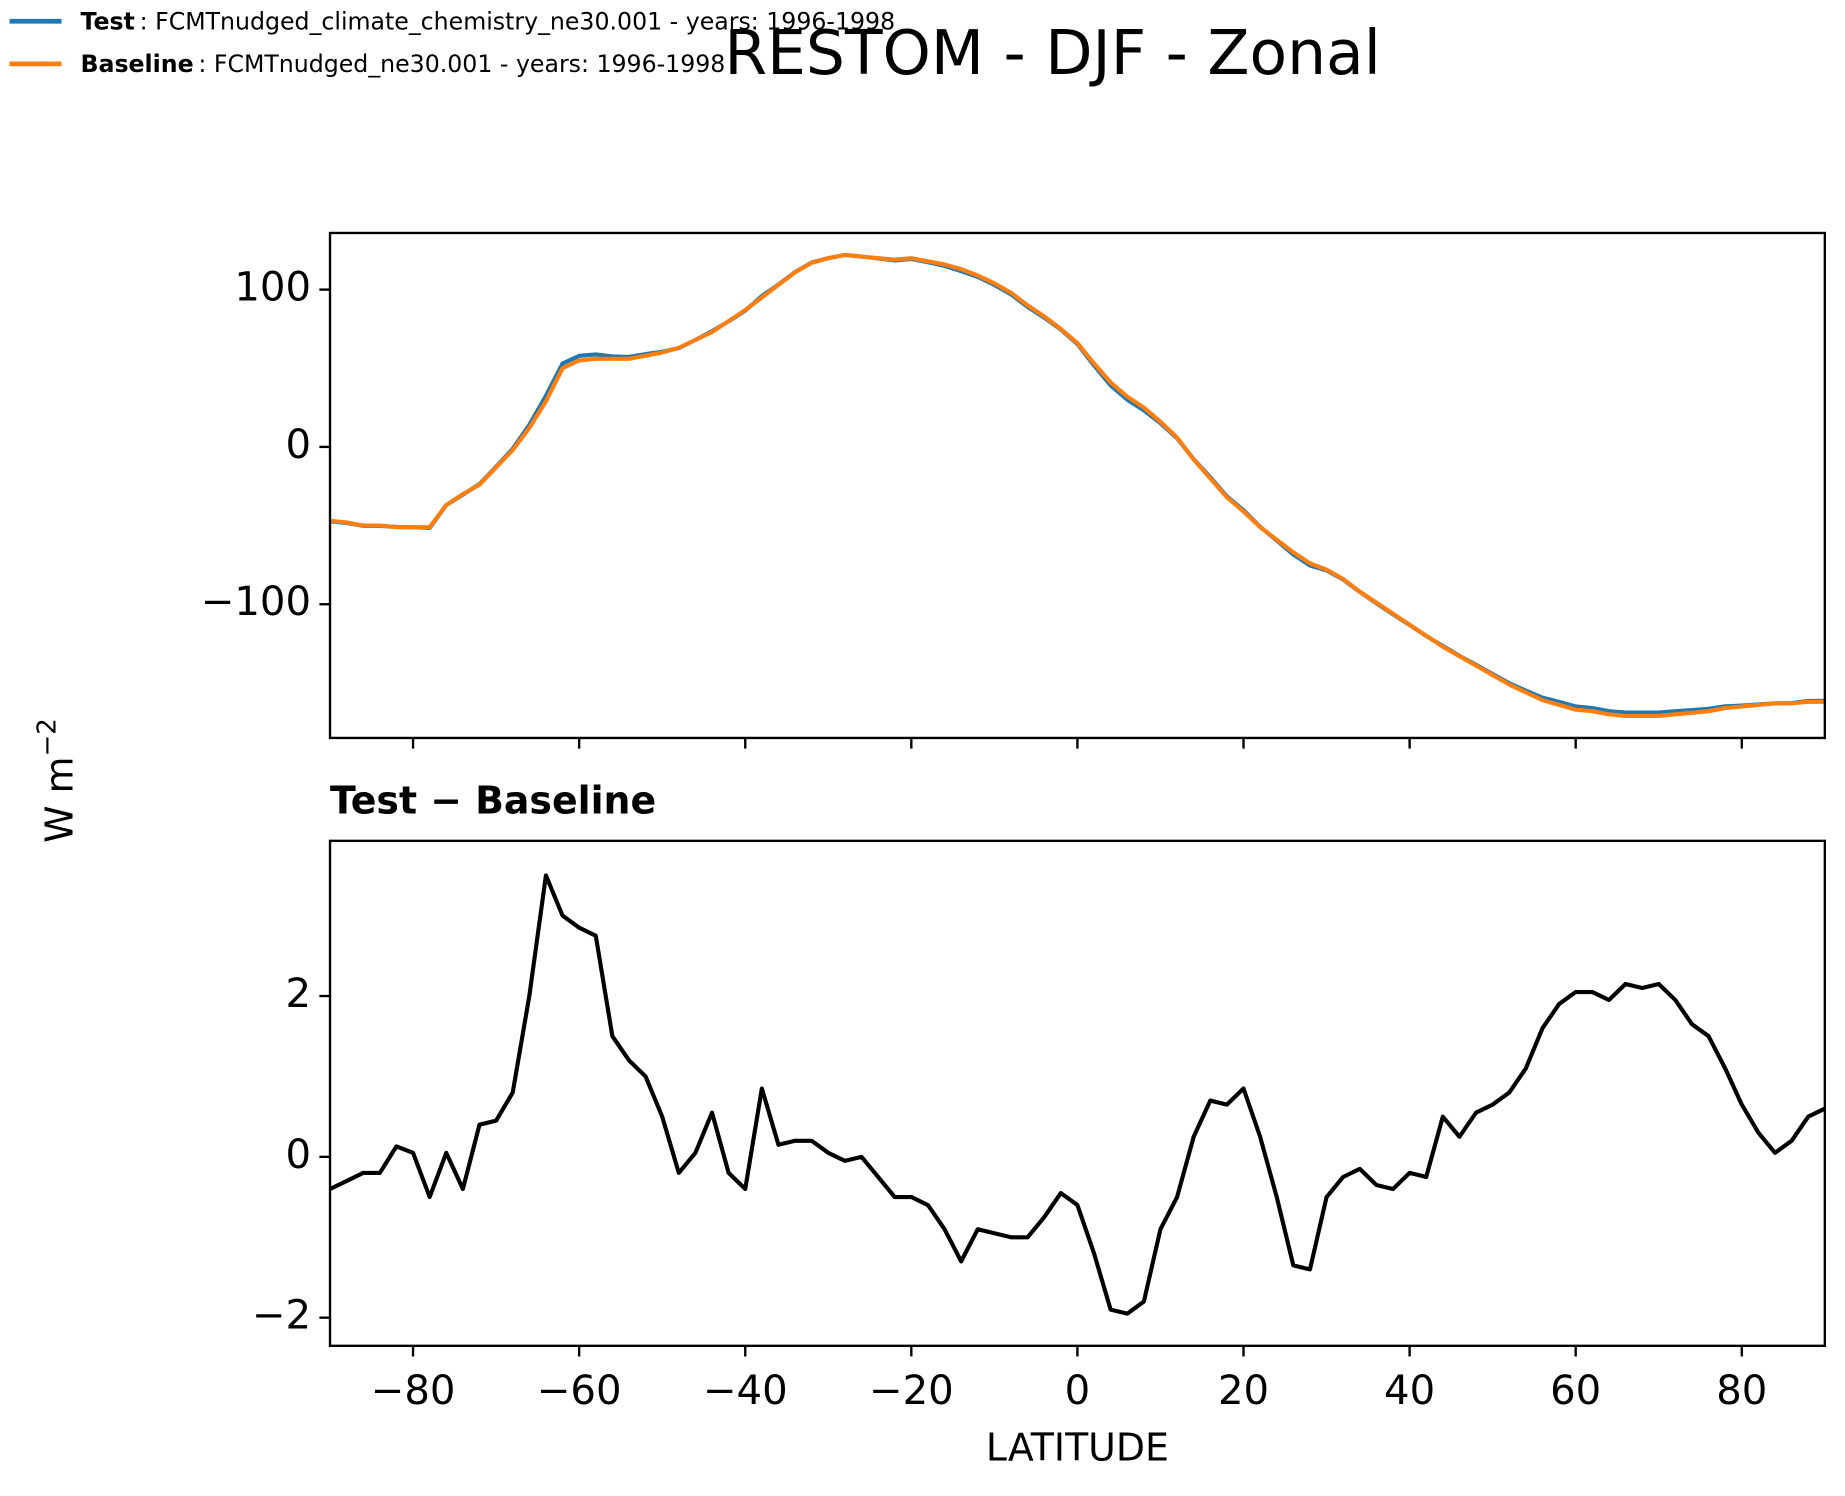 The image size is (1845, 1496). Describe the element at coordinates (47, 737) in the screenshot. I see `y-axis-label-exponent: −2` at that location.